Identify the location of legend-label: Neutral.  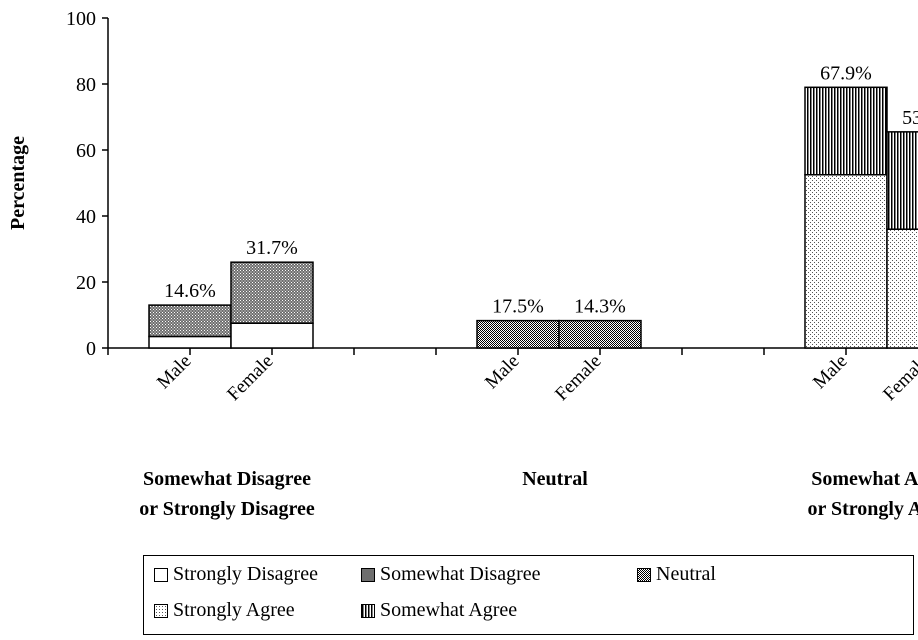
(686, 574).